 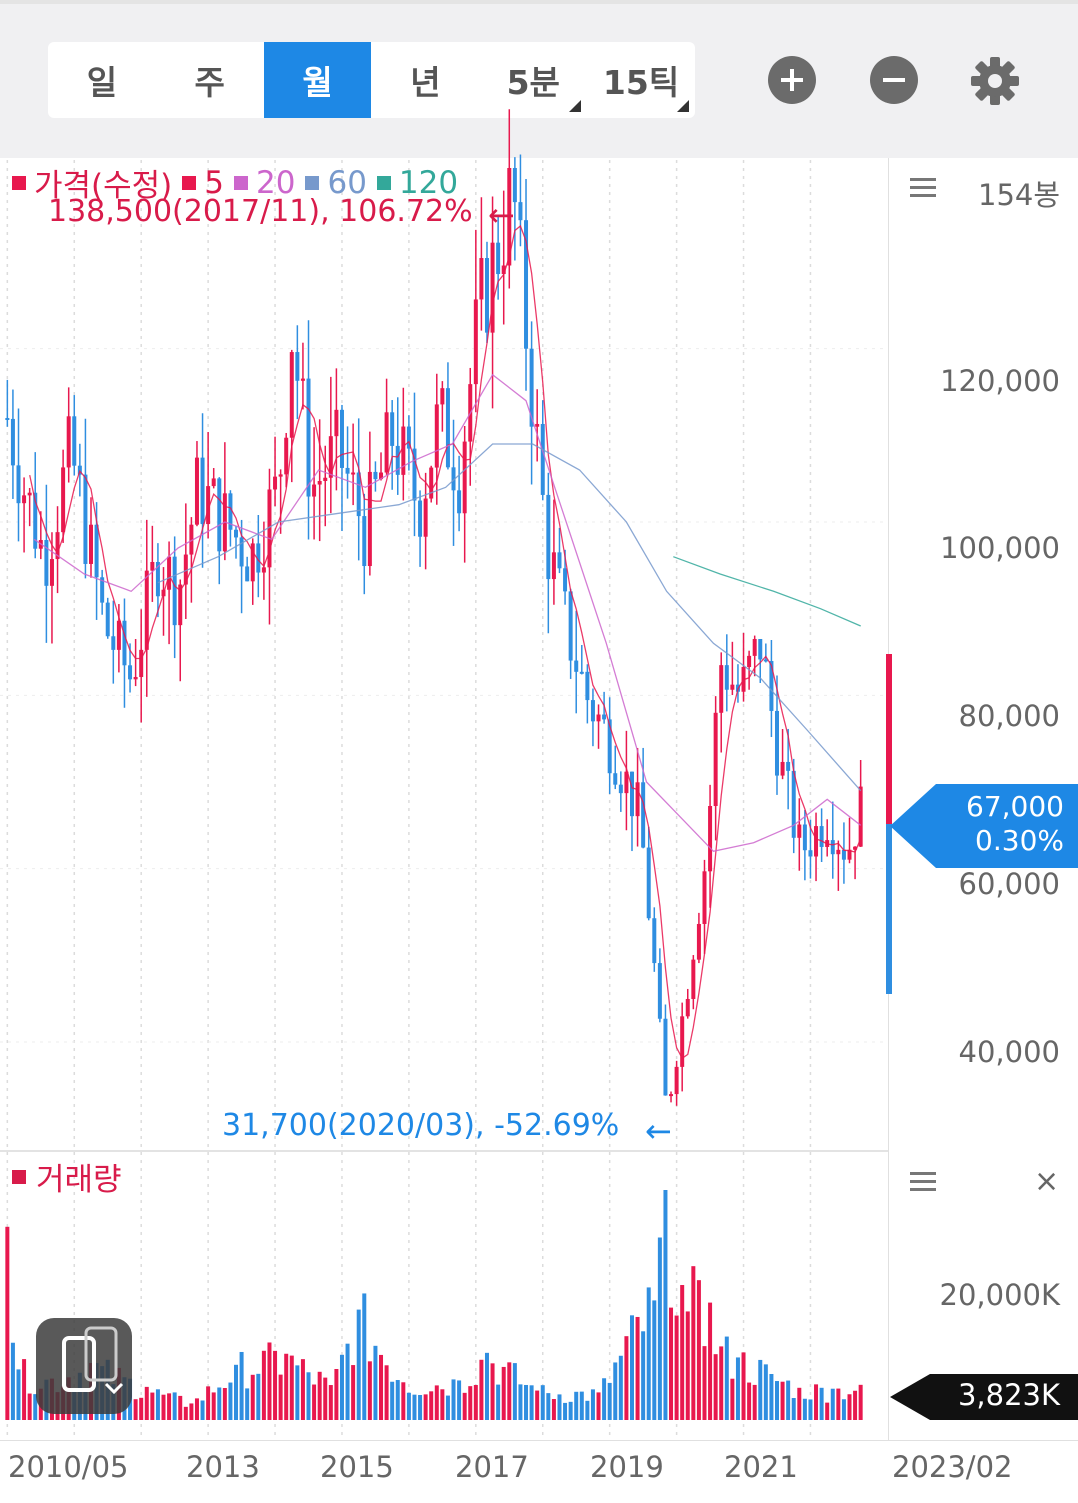 I want to click on legend-ma20: 20, so click(x=264, y=183).